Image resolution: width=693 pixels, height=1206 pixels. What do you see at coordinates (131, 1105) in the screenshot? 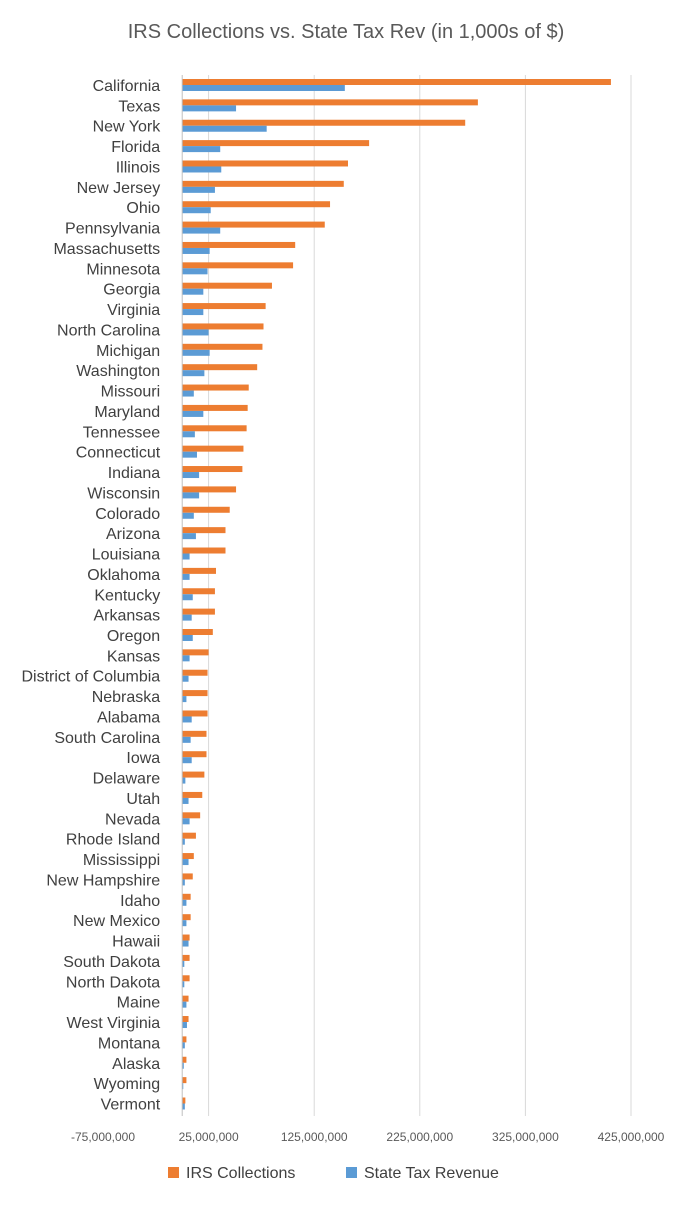
I see `category-label-vermont: Vermont` at bounding box center [131, 1105].